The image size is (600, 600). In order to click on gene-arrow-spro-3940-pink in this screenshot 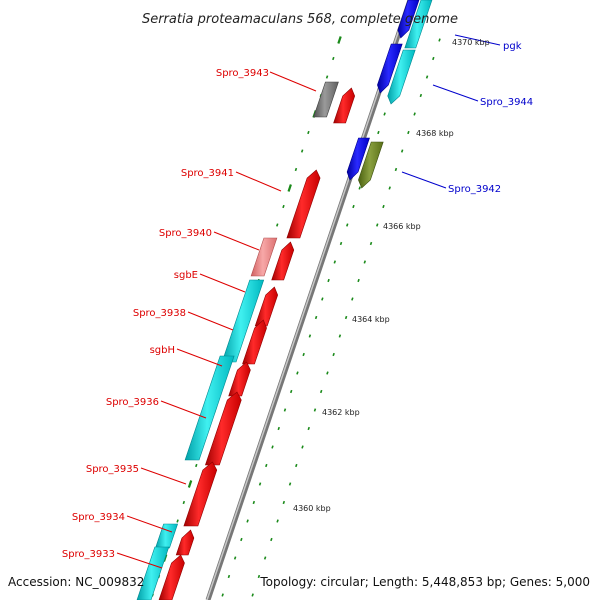, I will do `click(264, 257)`.